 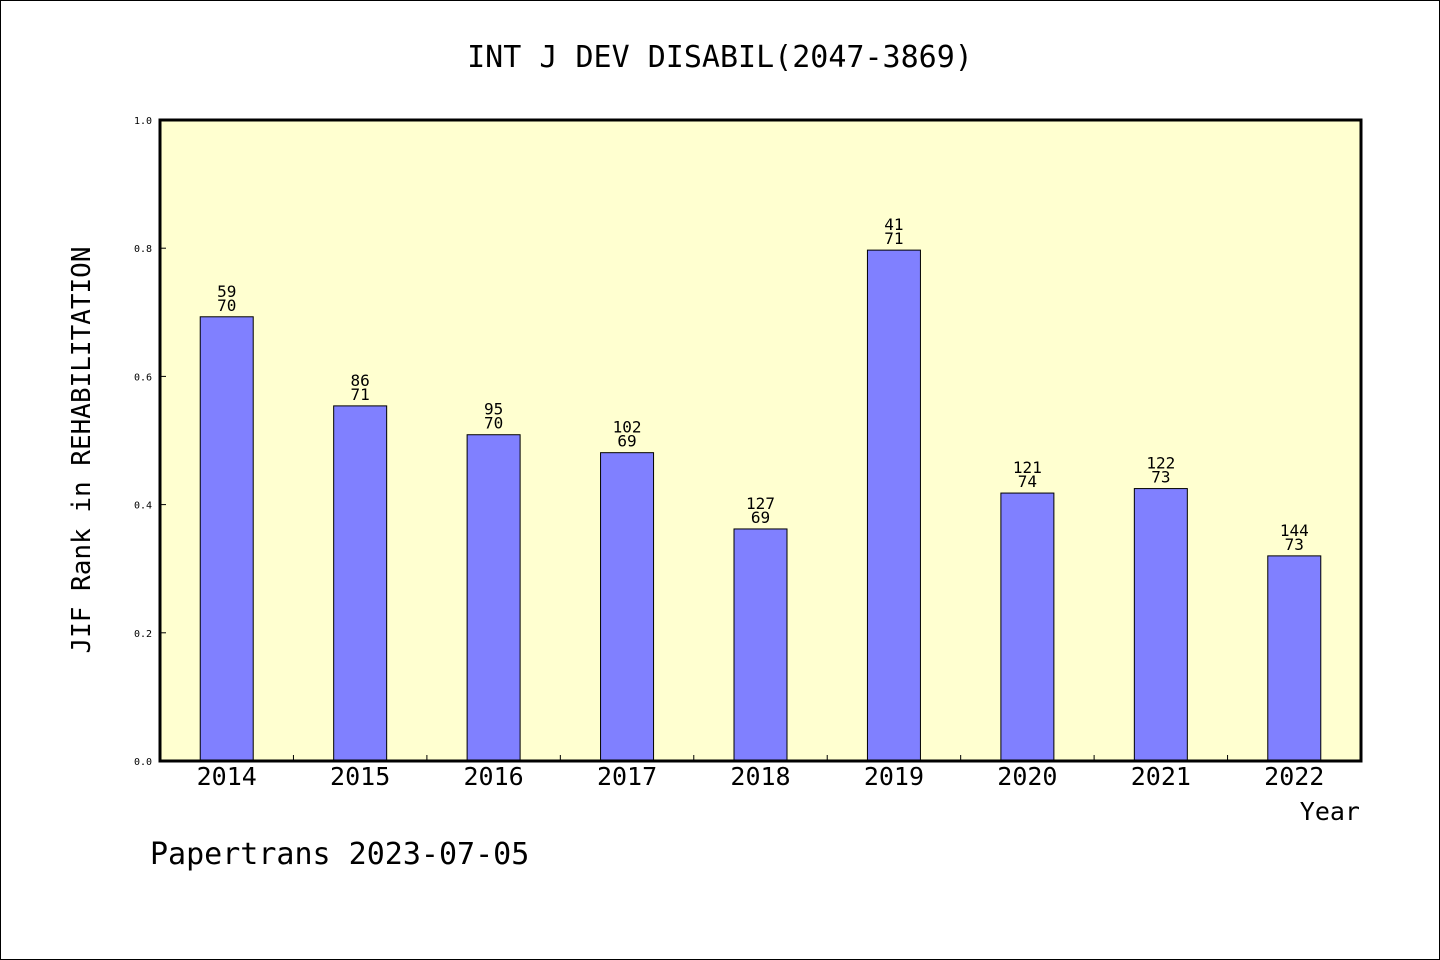 I want to click on bar-2019, so click(x=893, y=505).